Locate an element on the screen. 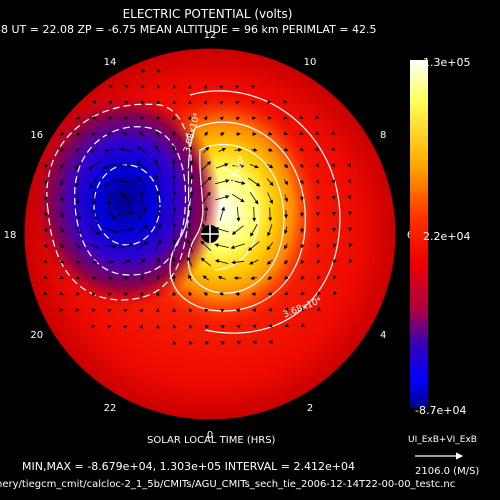 The height and width of the screenshot is (500, 500). colorbar-mid-label: 2.2e+04 is located at coordinates (447, 236).